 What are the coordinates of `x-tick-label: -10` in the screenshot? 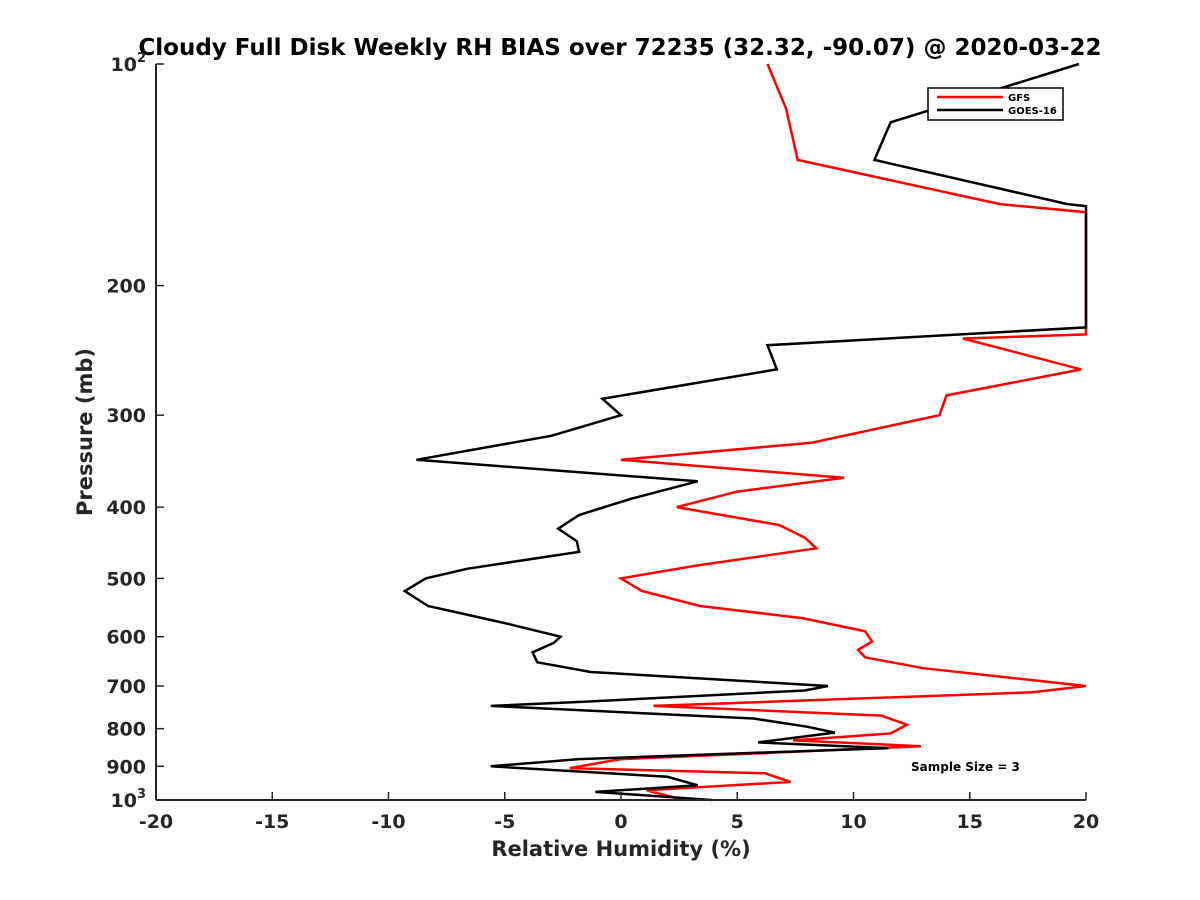 It's located at (388, 822).